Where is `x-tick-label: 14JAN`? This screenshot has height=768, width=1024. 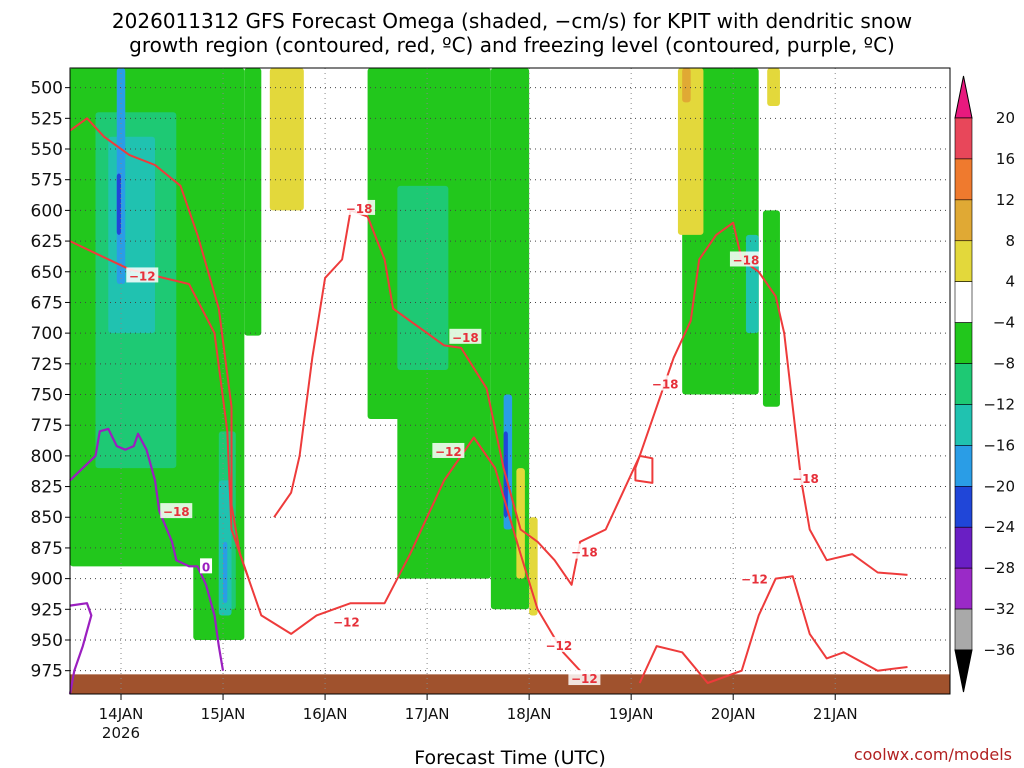 x-tick-label: 14JAN is located at coordinates (121, 714).